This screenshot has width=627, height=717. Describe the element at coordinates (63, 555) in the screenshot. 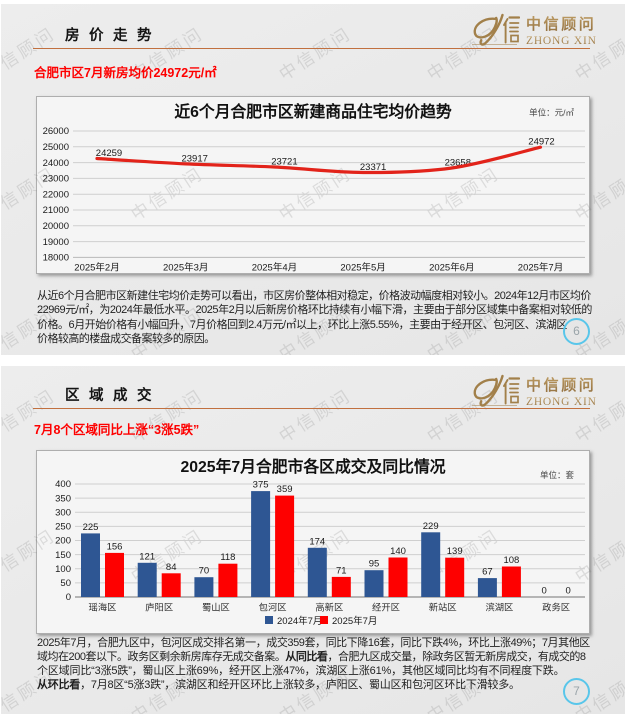

I see `svg-text: 150` at that location.